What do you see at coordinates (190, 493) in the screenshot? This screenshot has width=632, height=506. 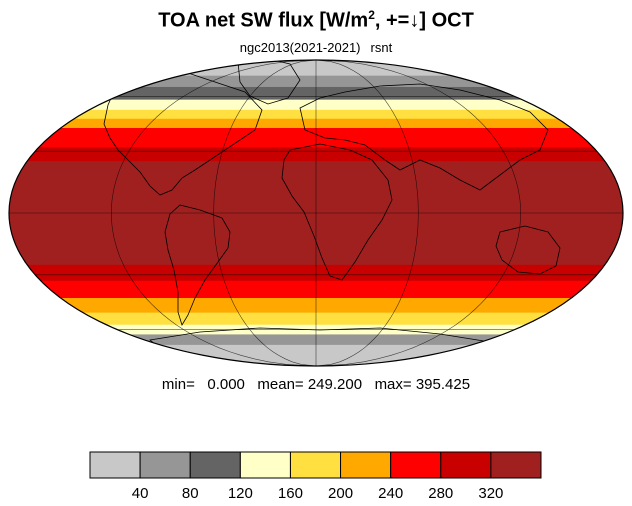 I see `colorbar-tick-label: 80` at bounding box center [190, 493].